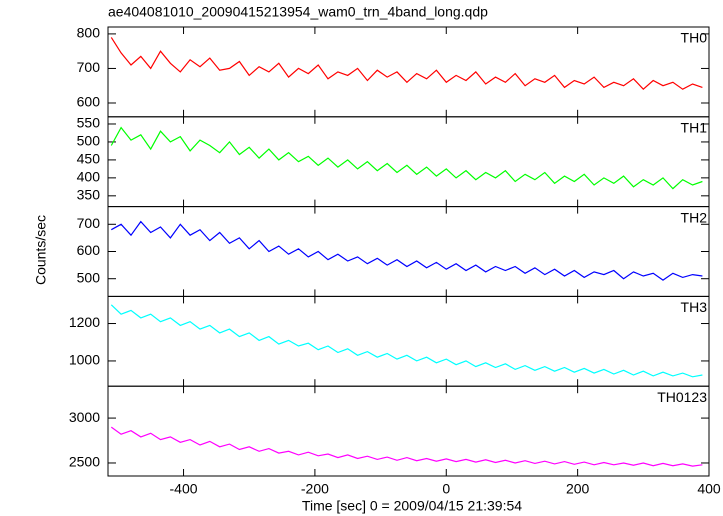 The height and width of the screenshot is (516, 723). I want to click on x-tick-label: 200, so click(578, 489).